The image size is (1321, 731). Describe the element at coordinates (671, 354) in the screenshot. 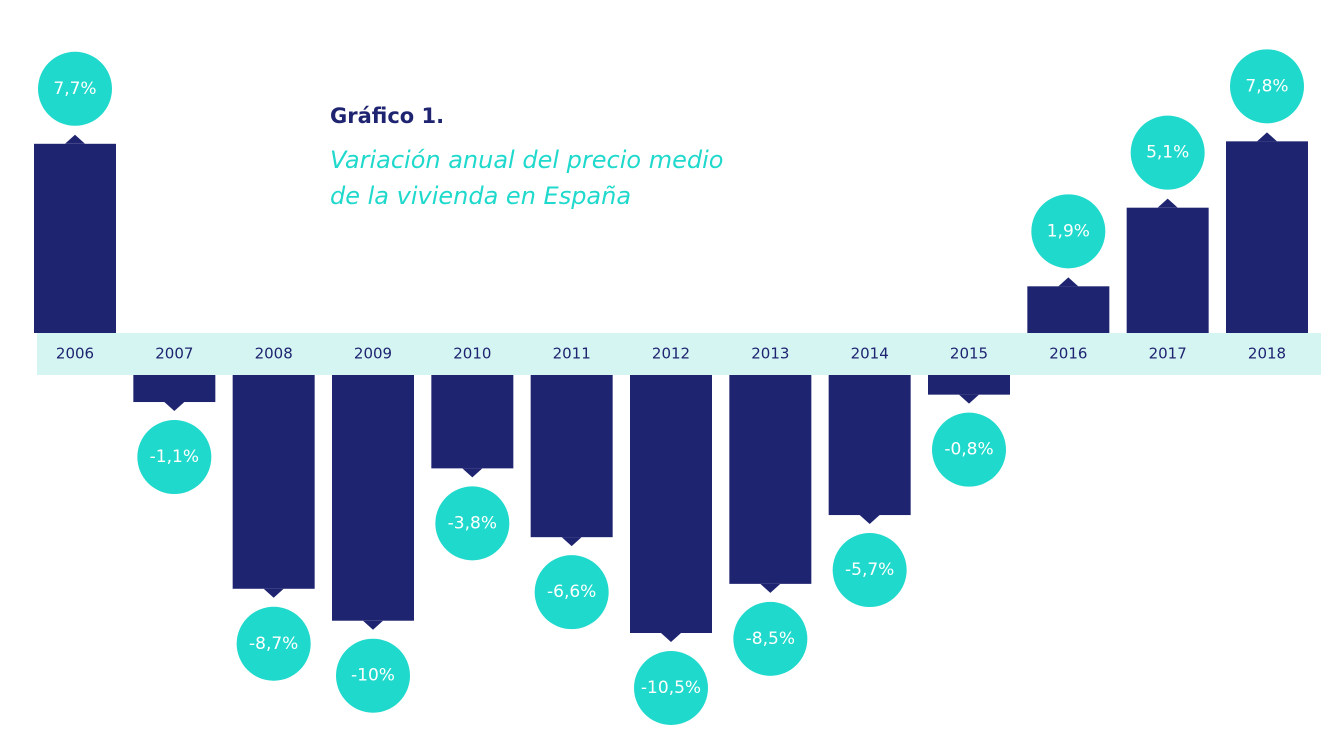

I see `x-tick-label: 2012` at that location.